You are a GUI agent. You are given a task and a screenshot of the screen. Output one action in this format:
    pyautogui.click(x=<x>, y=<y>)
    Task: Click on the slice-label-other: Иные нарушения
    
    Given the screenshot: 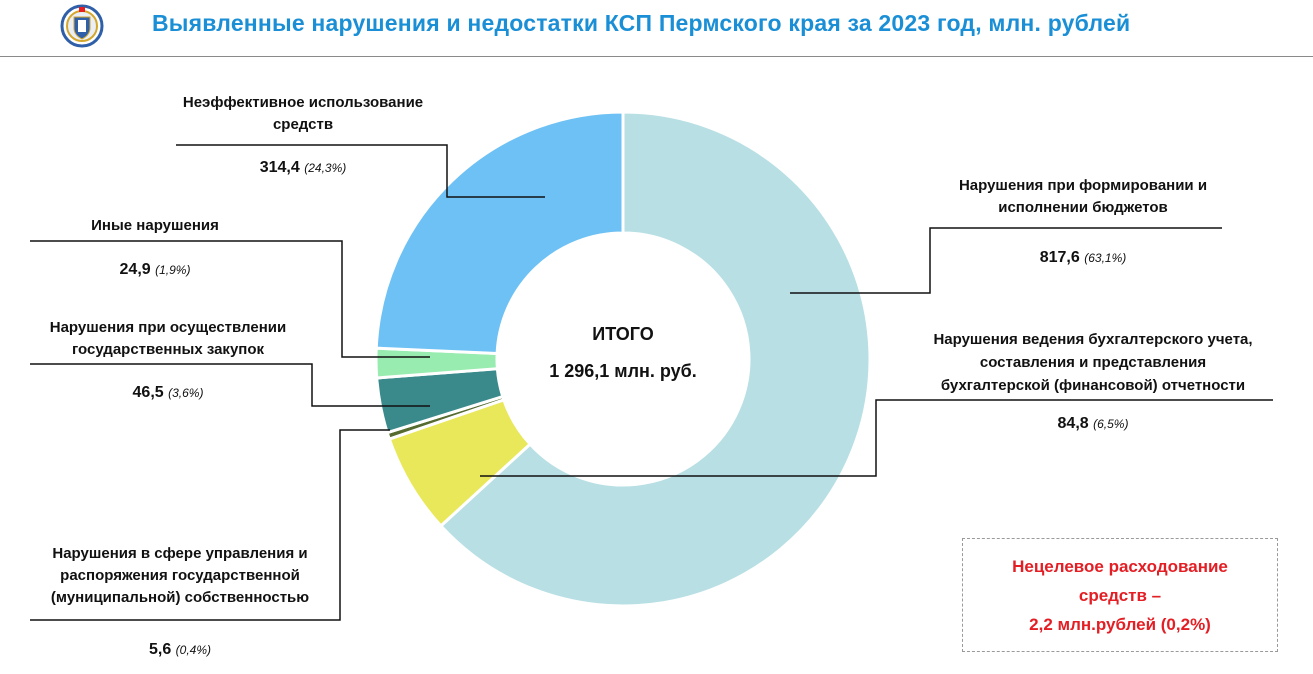 What is the action you would take?
    pyautogui.click(x=155, y=225)
    